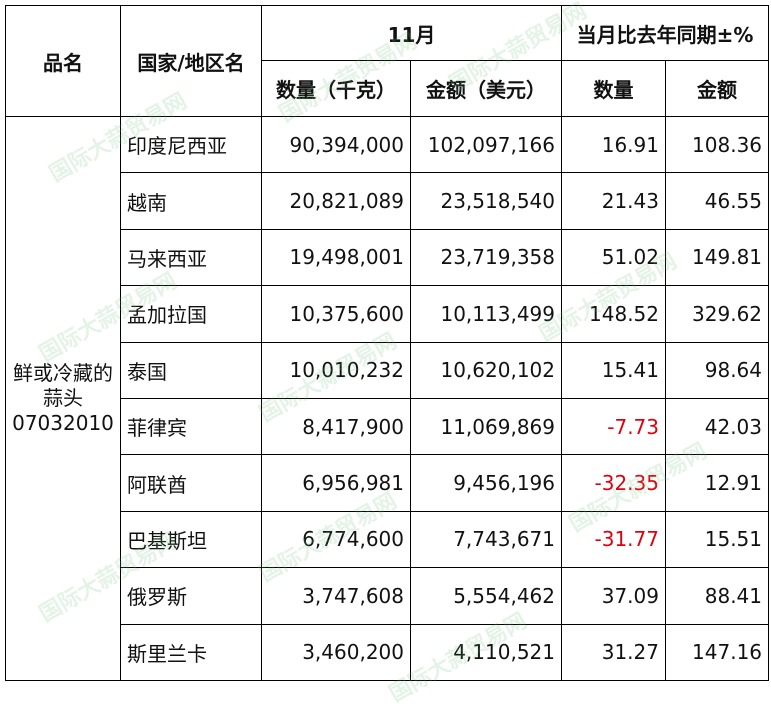 Image resolution: width=771 pixels, height=708 pixels. I want to click on qty-yoy-cell: 21.43, so click(613, 201).